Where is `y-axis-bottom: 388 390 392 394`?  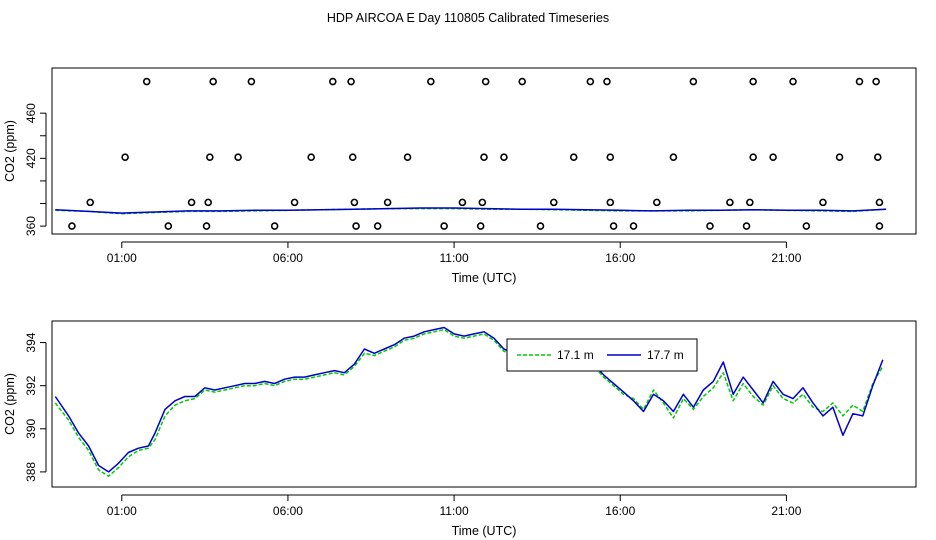 y-axis-bottom: 388 390 392 394 is located at coordinates (35, 407).